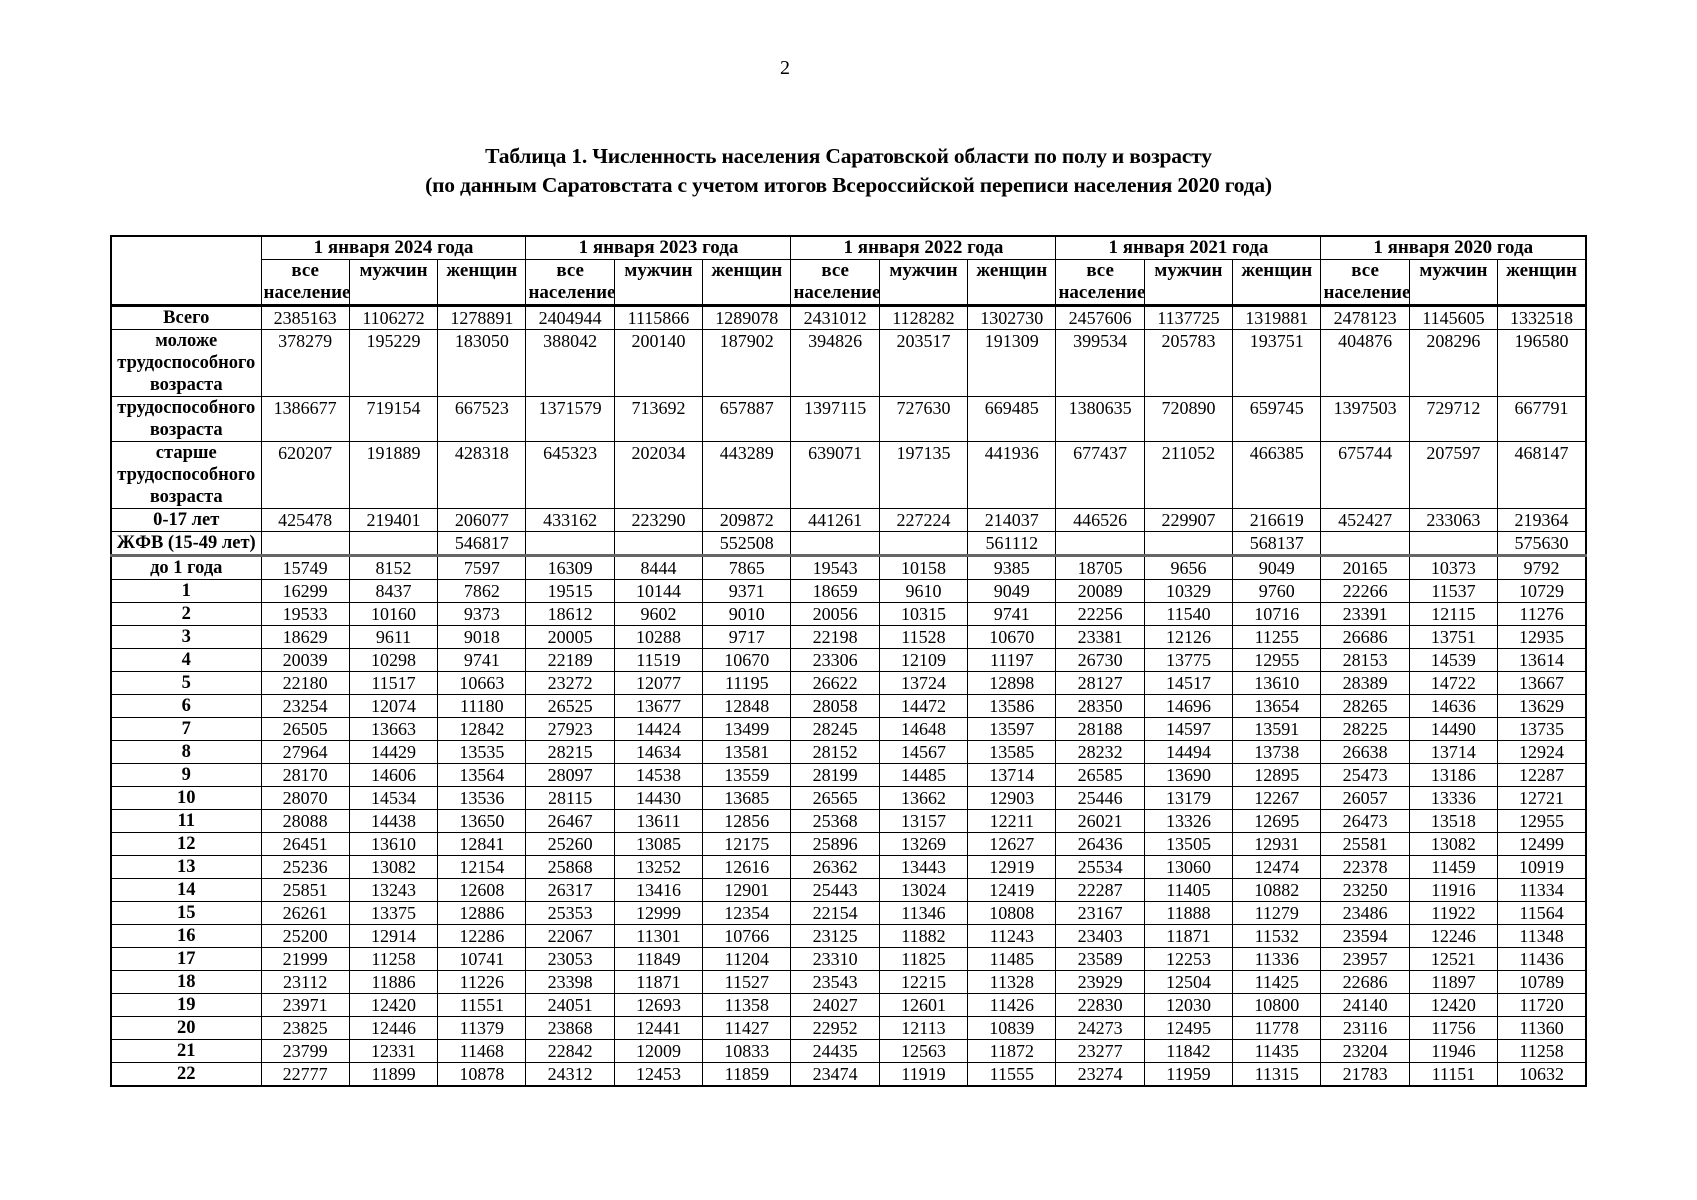 This screenshot has width=1697, height=1200. Describe the element at coordinates (1365, 798) in the screenshot. I see `data-cell: 26057` at that location.